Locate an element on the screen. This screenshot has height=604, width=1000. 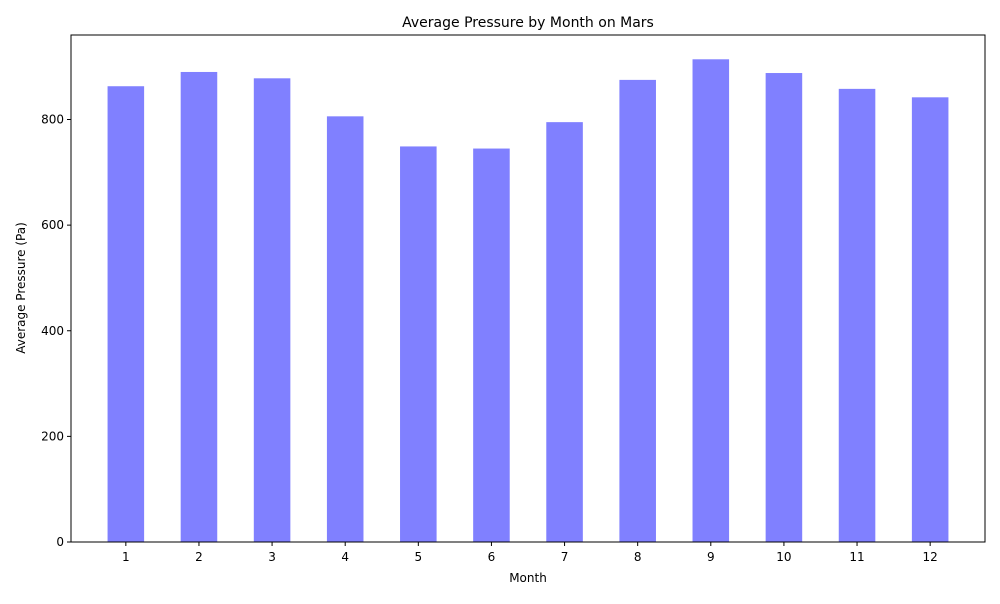
x-tick-label: 3 is located at coordinates (272, 557).